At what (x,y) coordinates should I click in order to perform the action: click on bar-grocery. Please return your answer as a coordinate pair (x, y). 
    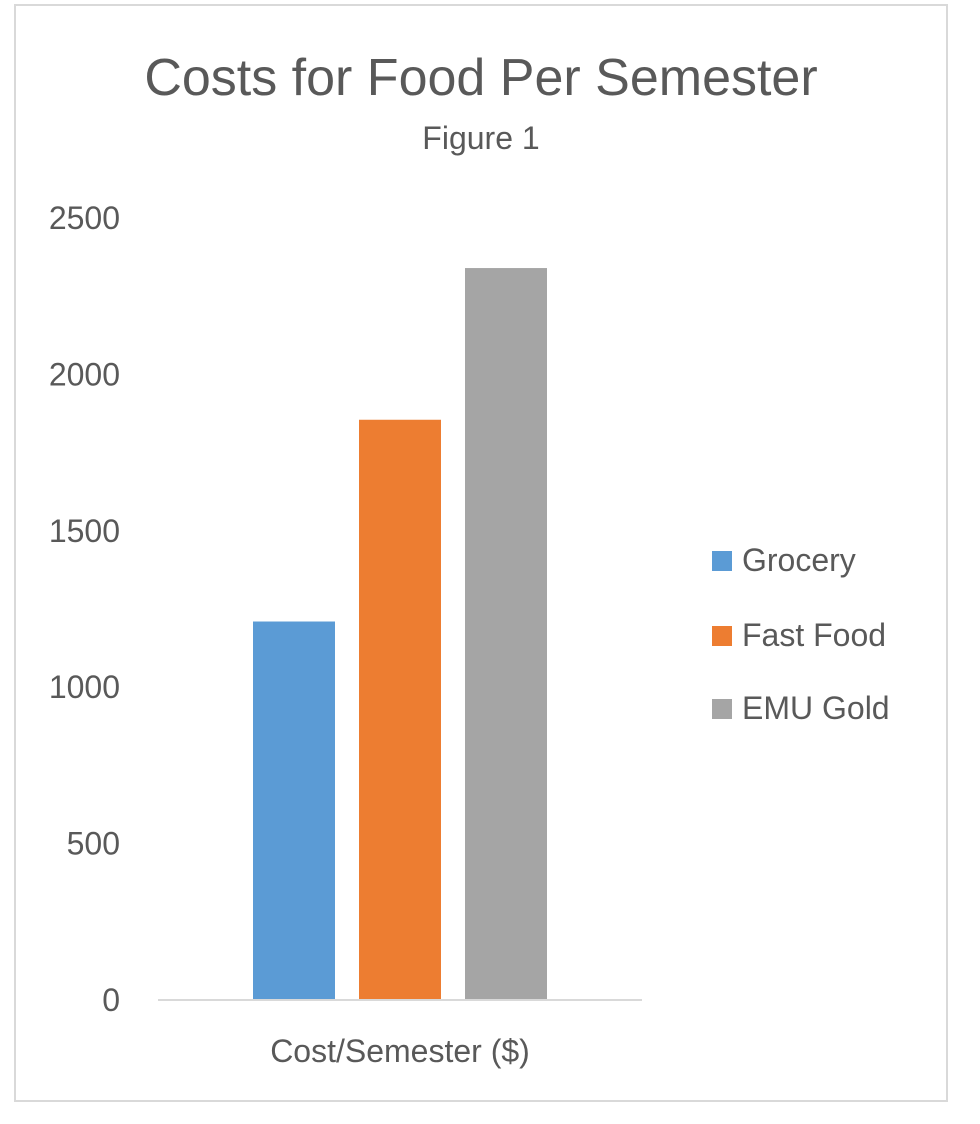
    Looking at the image, I should click on (294, 810).